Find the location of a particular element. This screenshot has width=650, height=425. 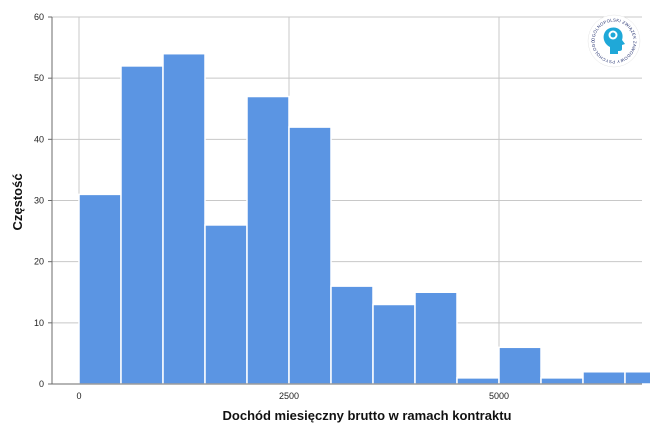

y-tick-label: 50 is located at coordinates (39, 78).